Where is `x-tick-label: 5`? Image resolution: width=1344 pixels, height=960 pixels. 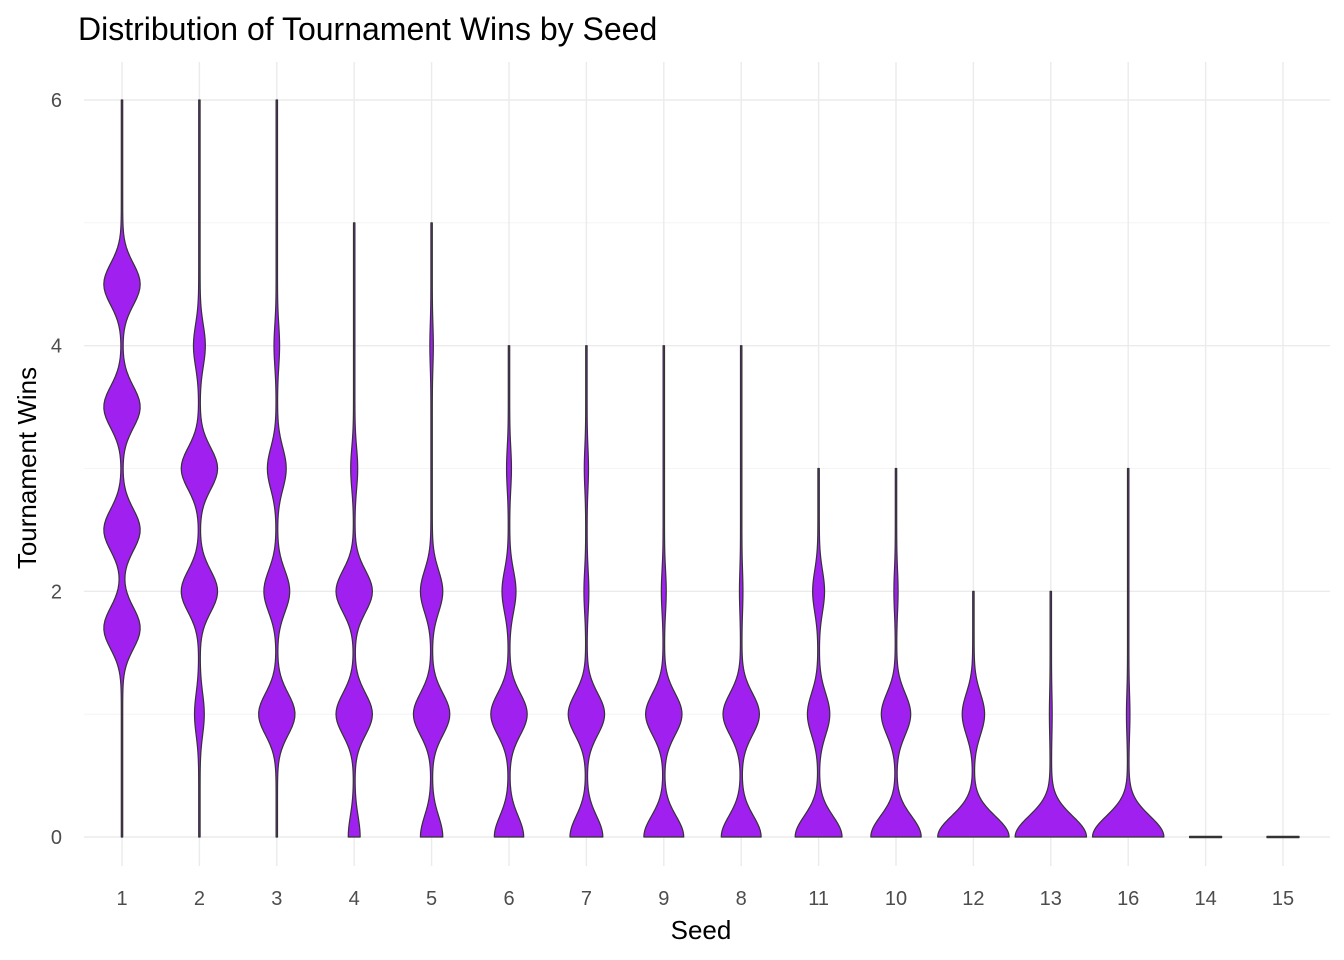 x-tick-label: 5 is located at coordinates (431, 899).